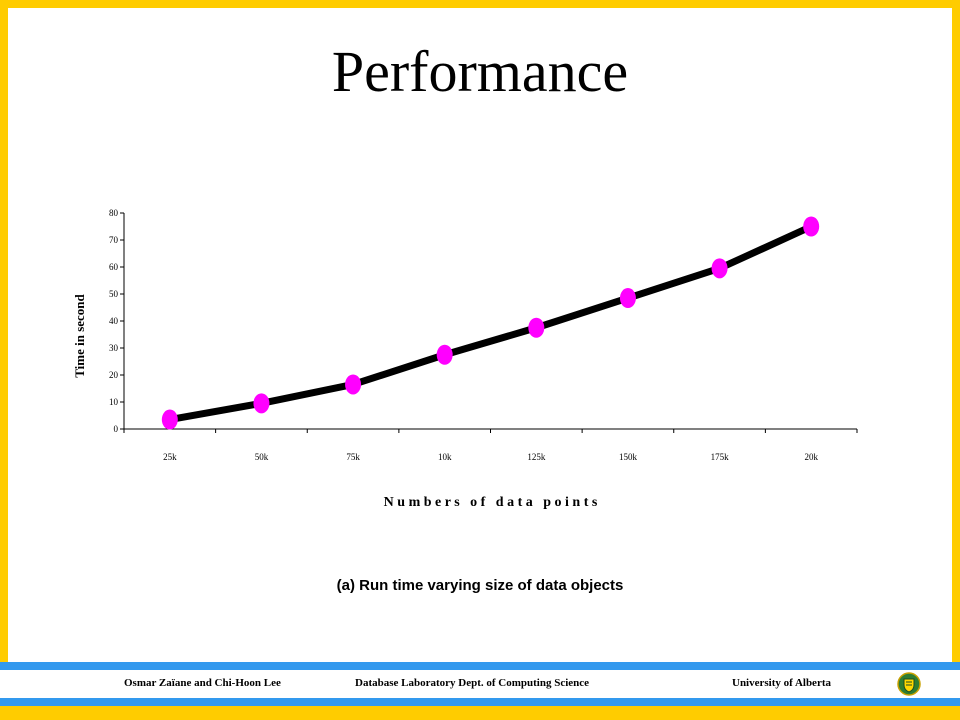 The height and width of the screenshot is (720, 960). Describe the element at coordinates (781, 683) in the screenshot. I see `footer-university: University of Alberta` at that location.